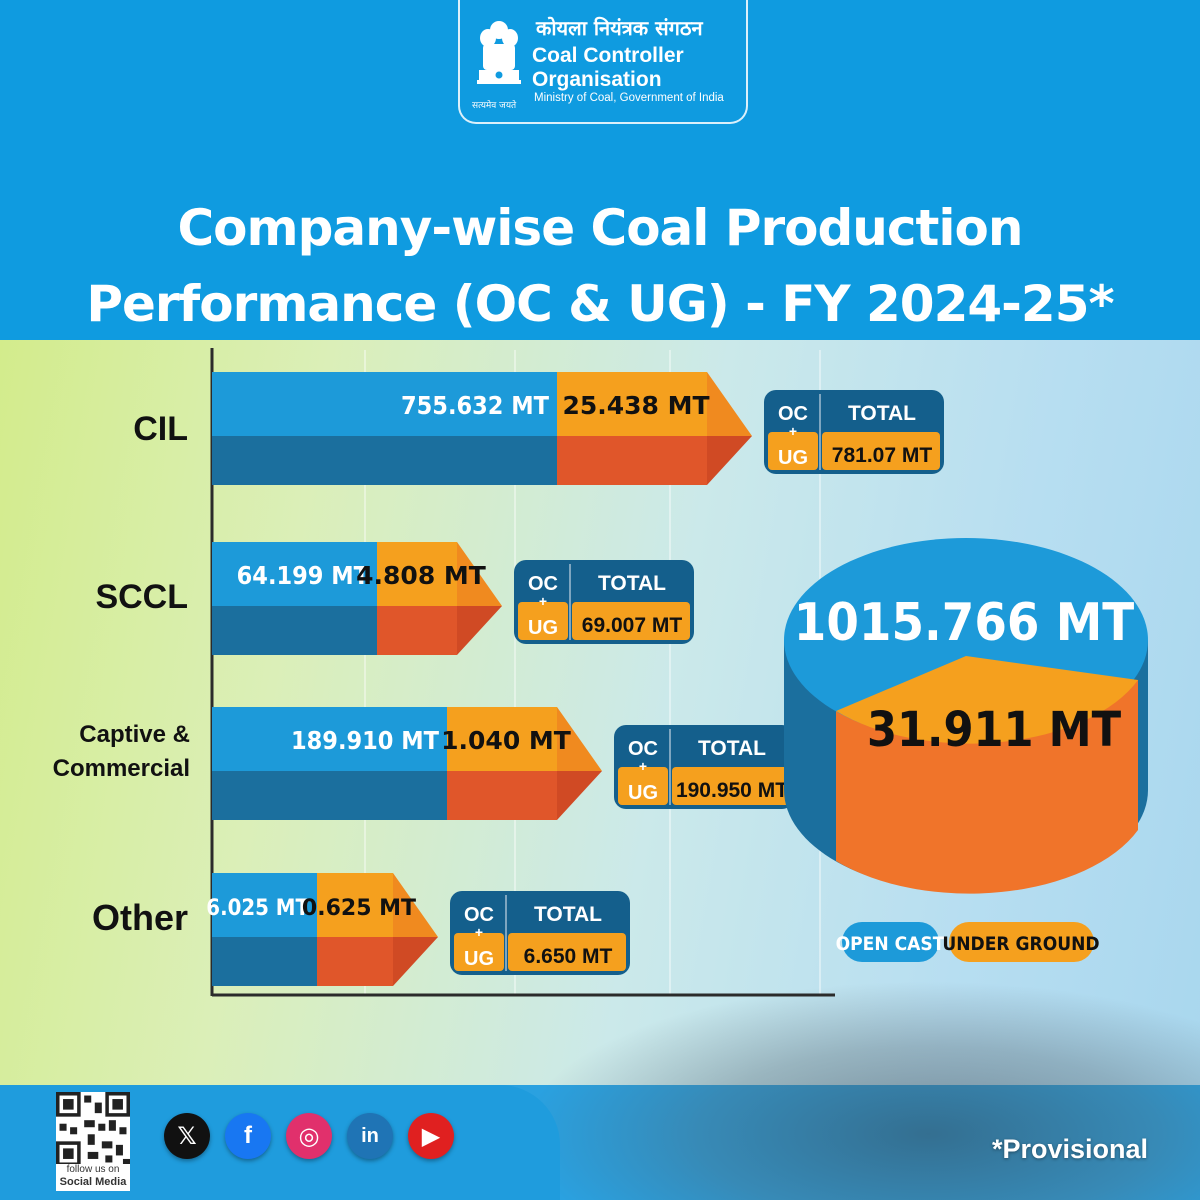  What do you see at coordinates (365, 740) in the screenshot?
I see `bar-oc-label: 189.910 MT` at bounding box center [365, 740].